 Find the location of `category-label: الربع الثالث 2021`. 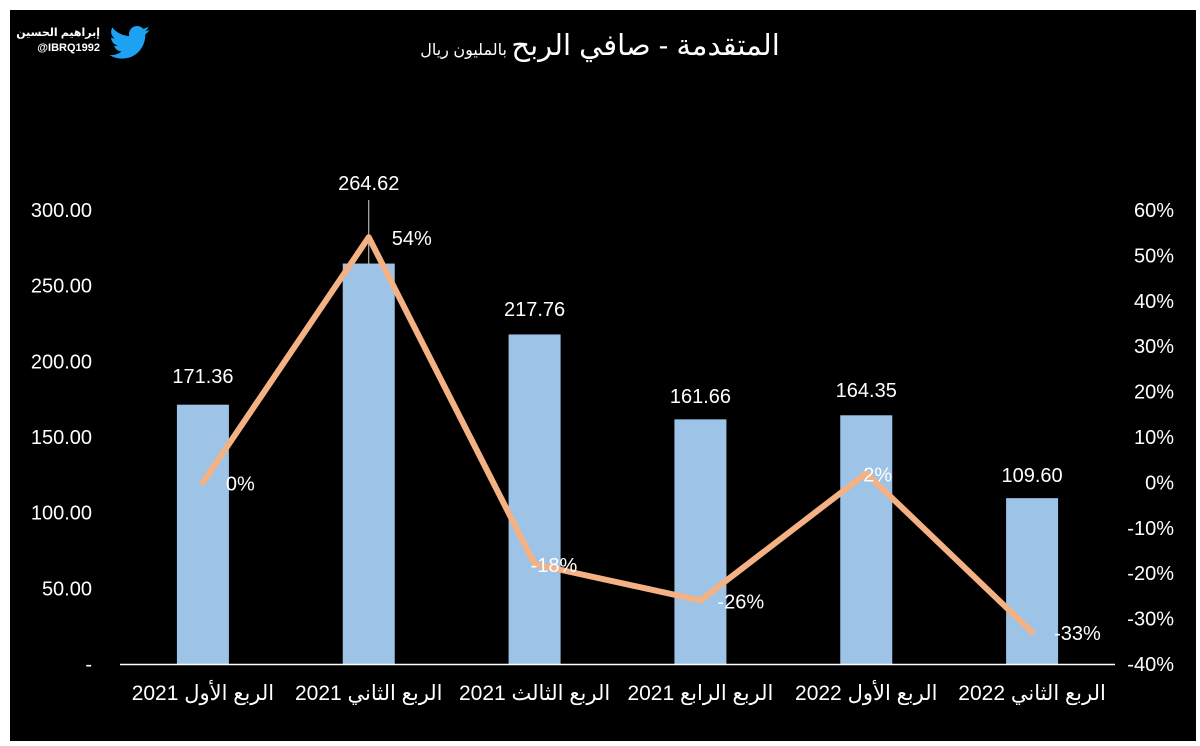

category-label: الربع الثالث 2021 is located at coordinates (534, 694).